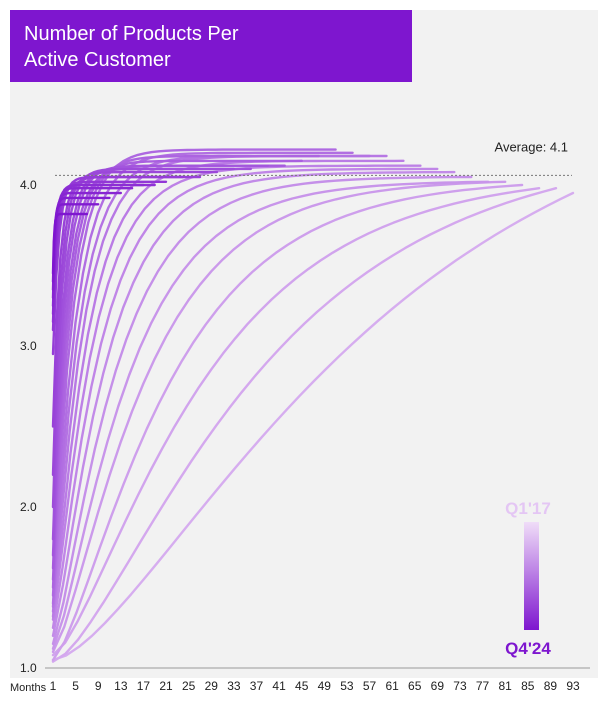 The image size is (608, 702). What do you see at coordinates (189, 686) in the screenshot?
I see `x-tick-label: 25` at bounding box center [189, 686].